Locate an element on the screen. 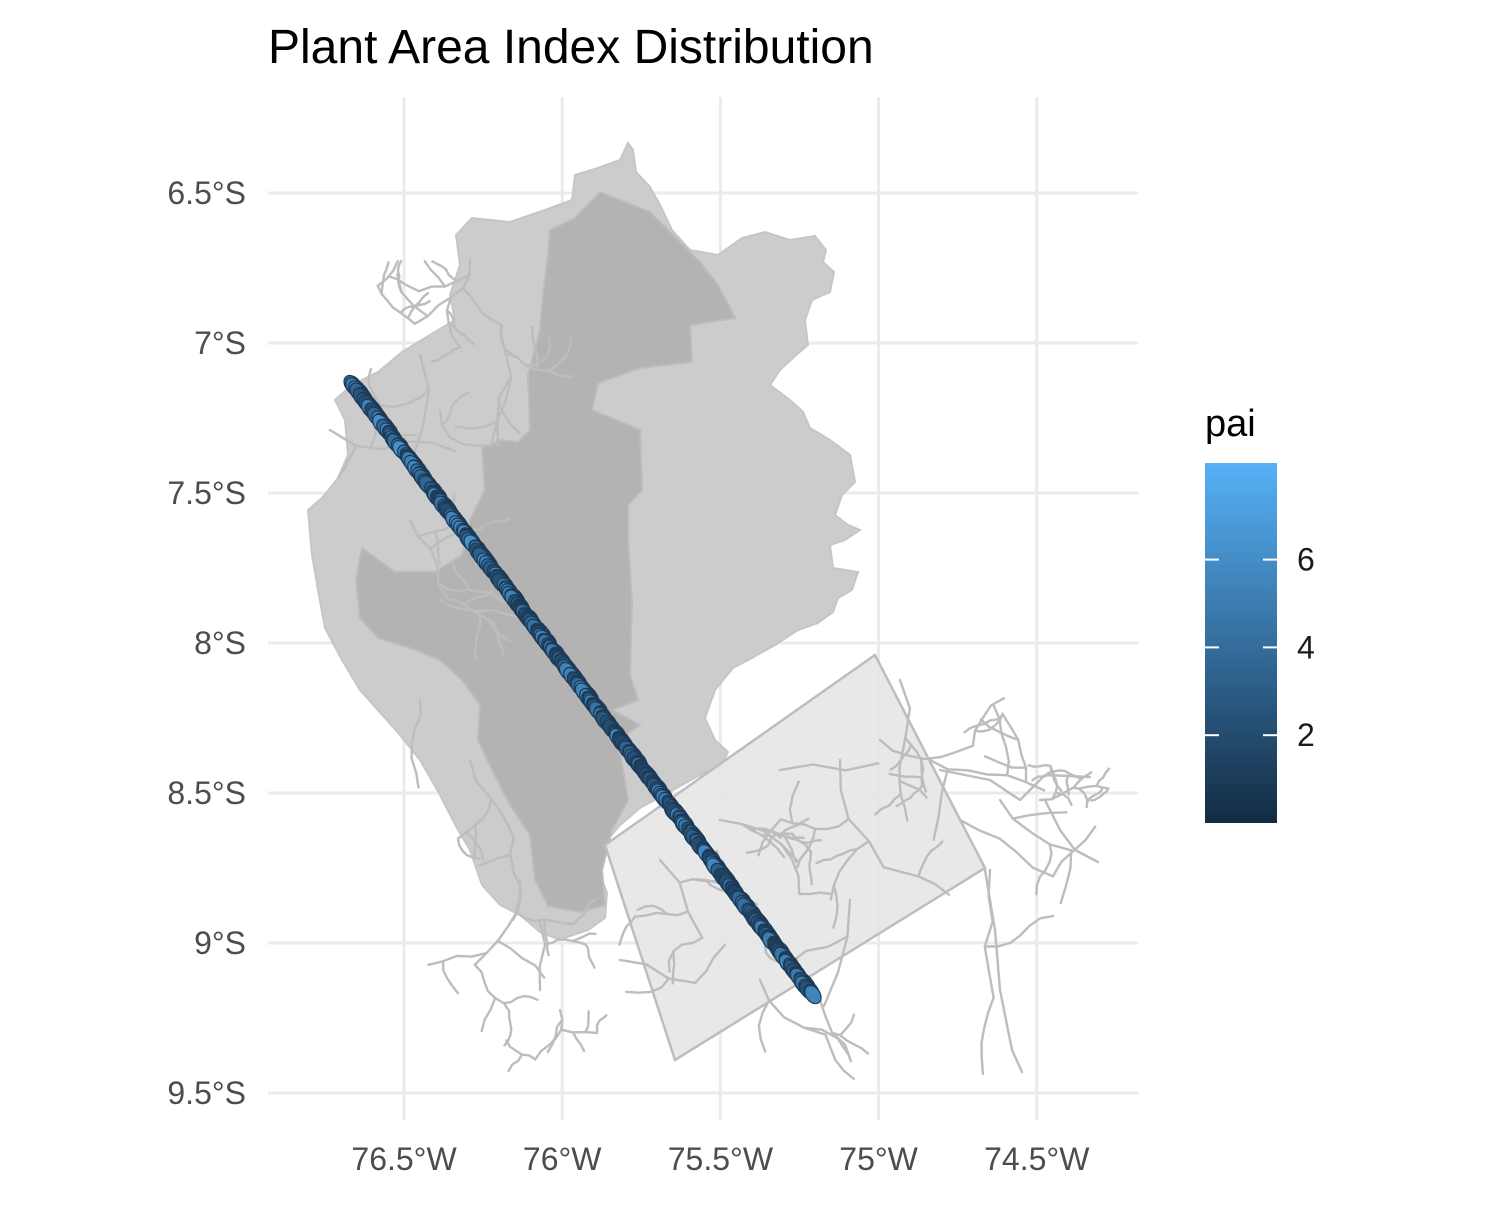 This screenshot has height=1205, width=1500. x-tick-label: 75°W is located at coordinates (878, 1159).